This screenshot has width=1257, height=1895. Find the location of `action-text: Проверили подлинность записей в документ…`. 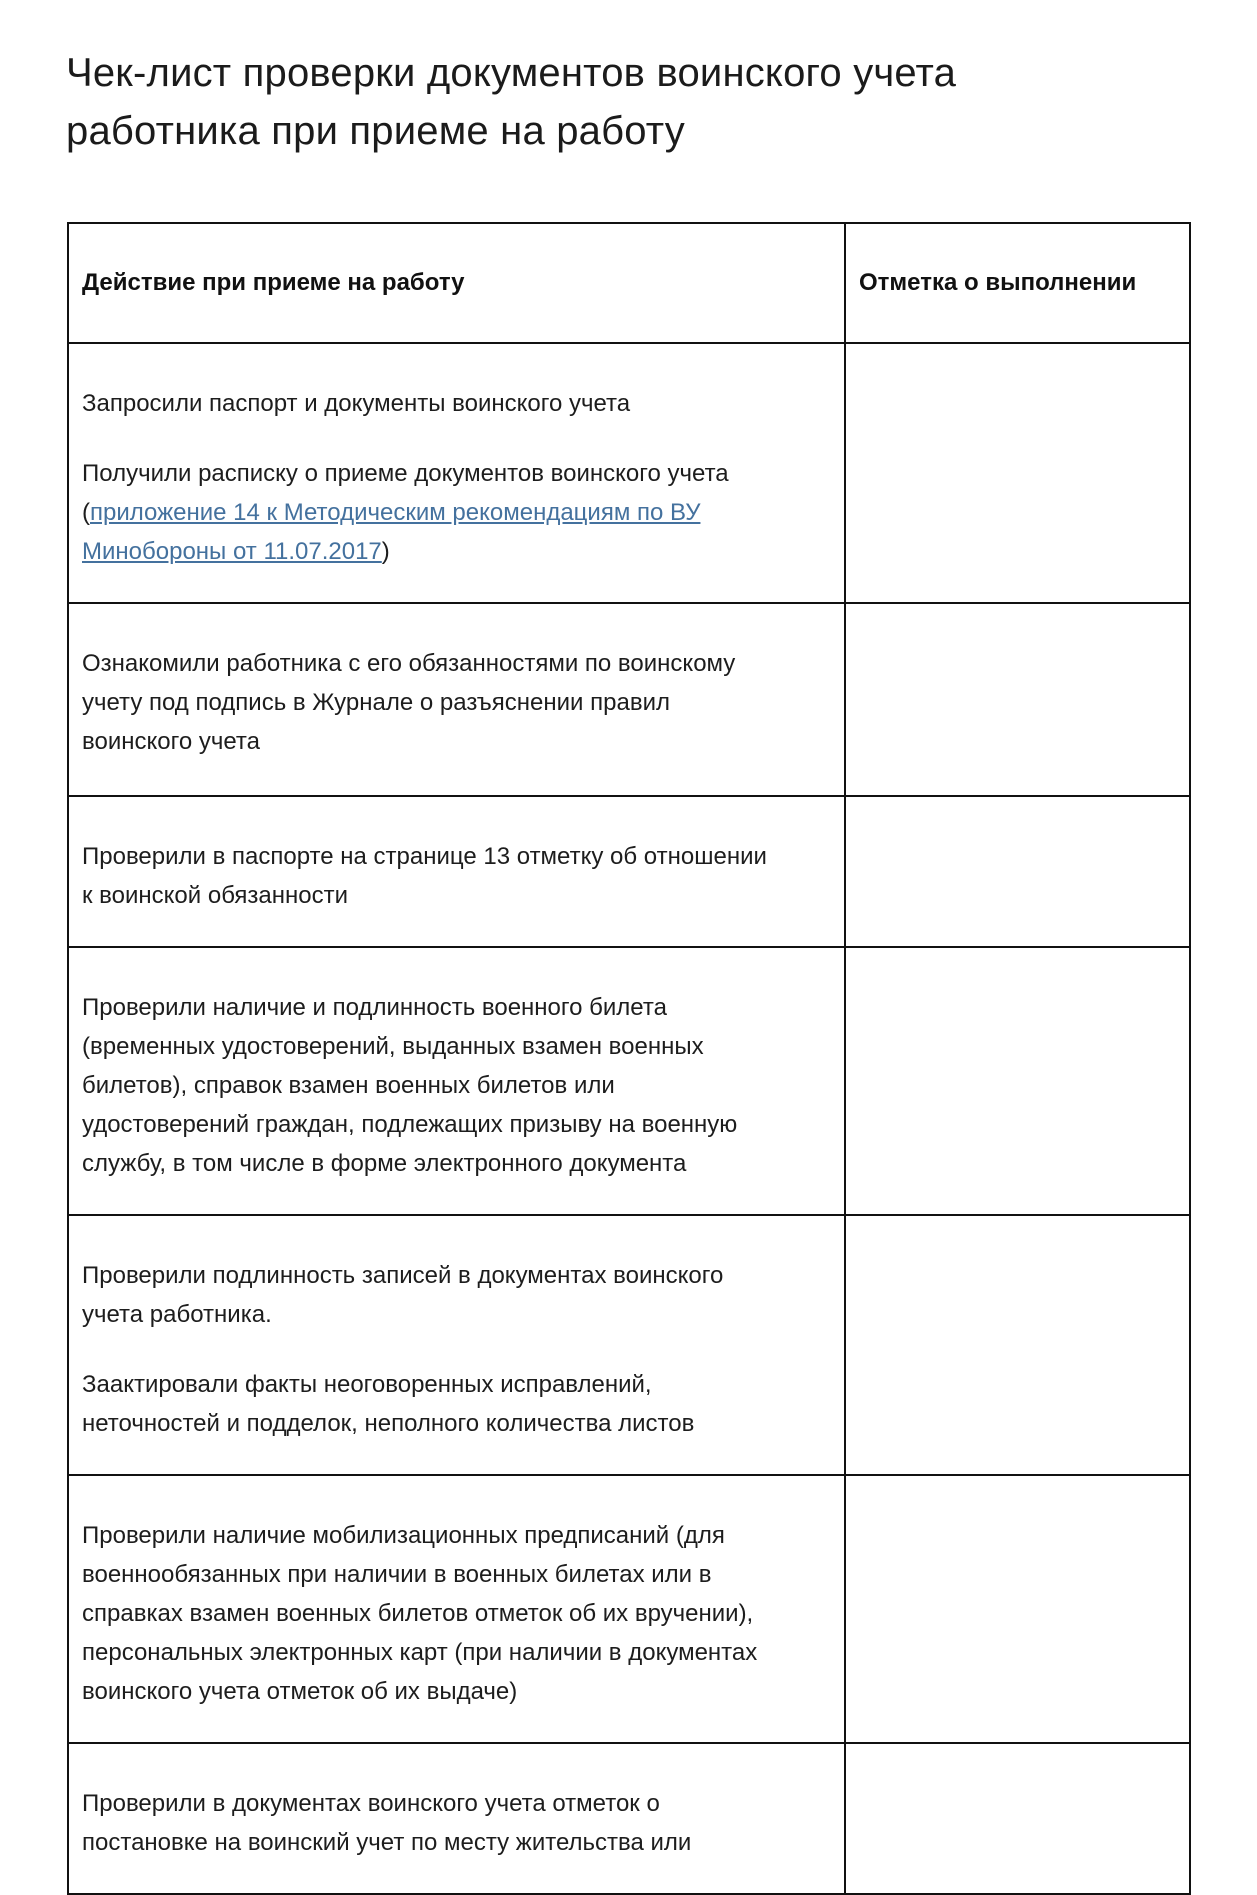

action-text: Проверили подлинность записей в документ… is located at coordinates (403, 1295).